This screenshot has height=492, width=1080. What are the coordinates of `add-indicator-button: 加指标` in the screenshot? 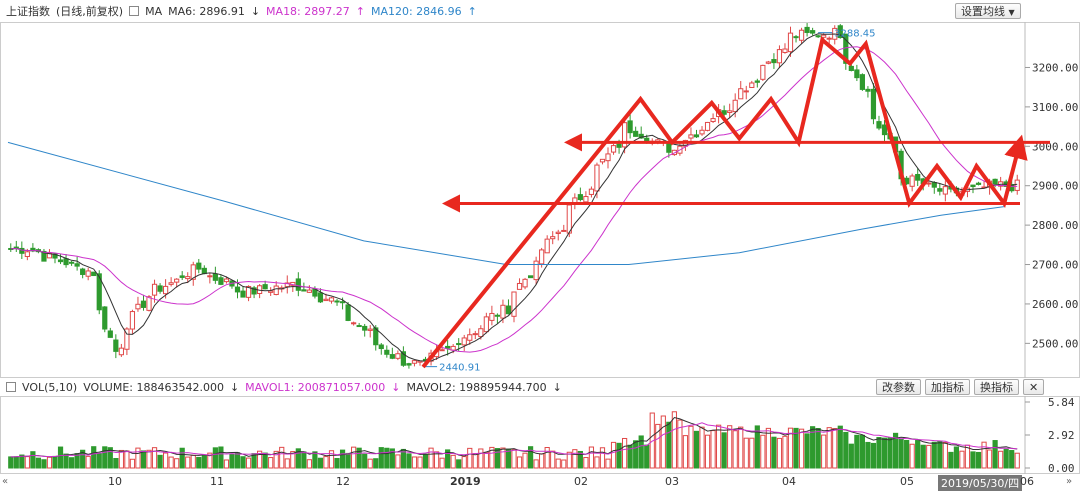 It's located at (947, 387).